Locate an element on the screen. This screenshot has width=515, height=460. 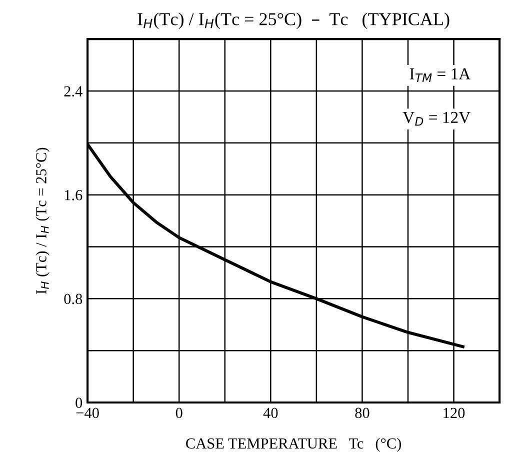
chart-title: I$_{H}$(Tc) / I$_{H}$(Tc = 25°C) – Tc (TYPICAL) is located at coordinates (294, 20).